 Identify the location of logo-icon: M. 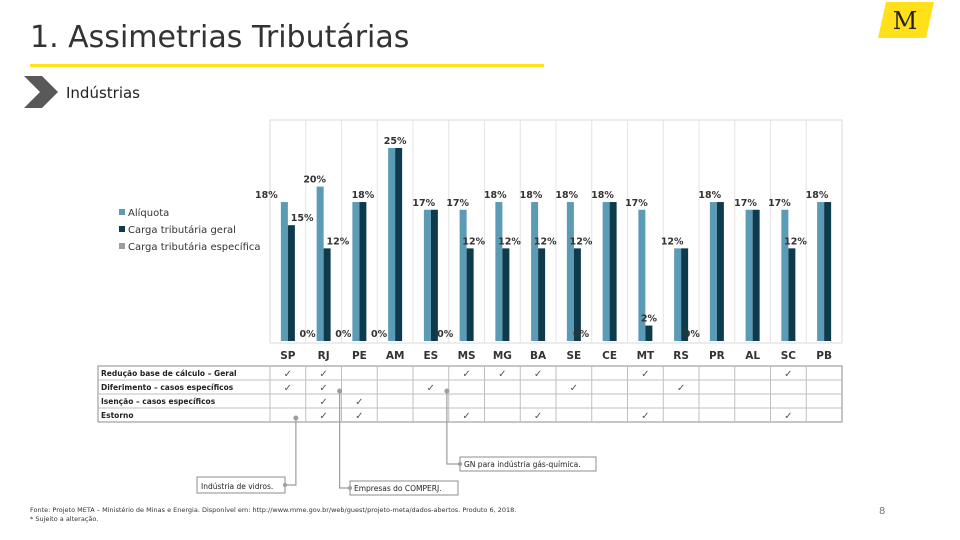
(906, 20).